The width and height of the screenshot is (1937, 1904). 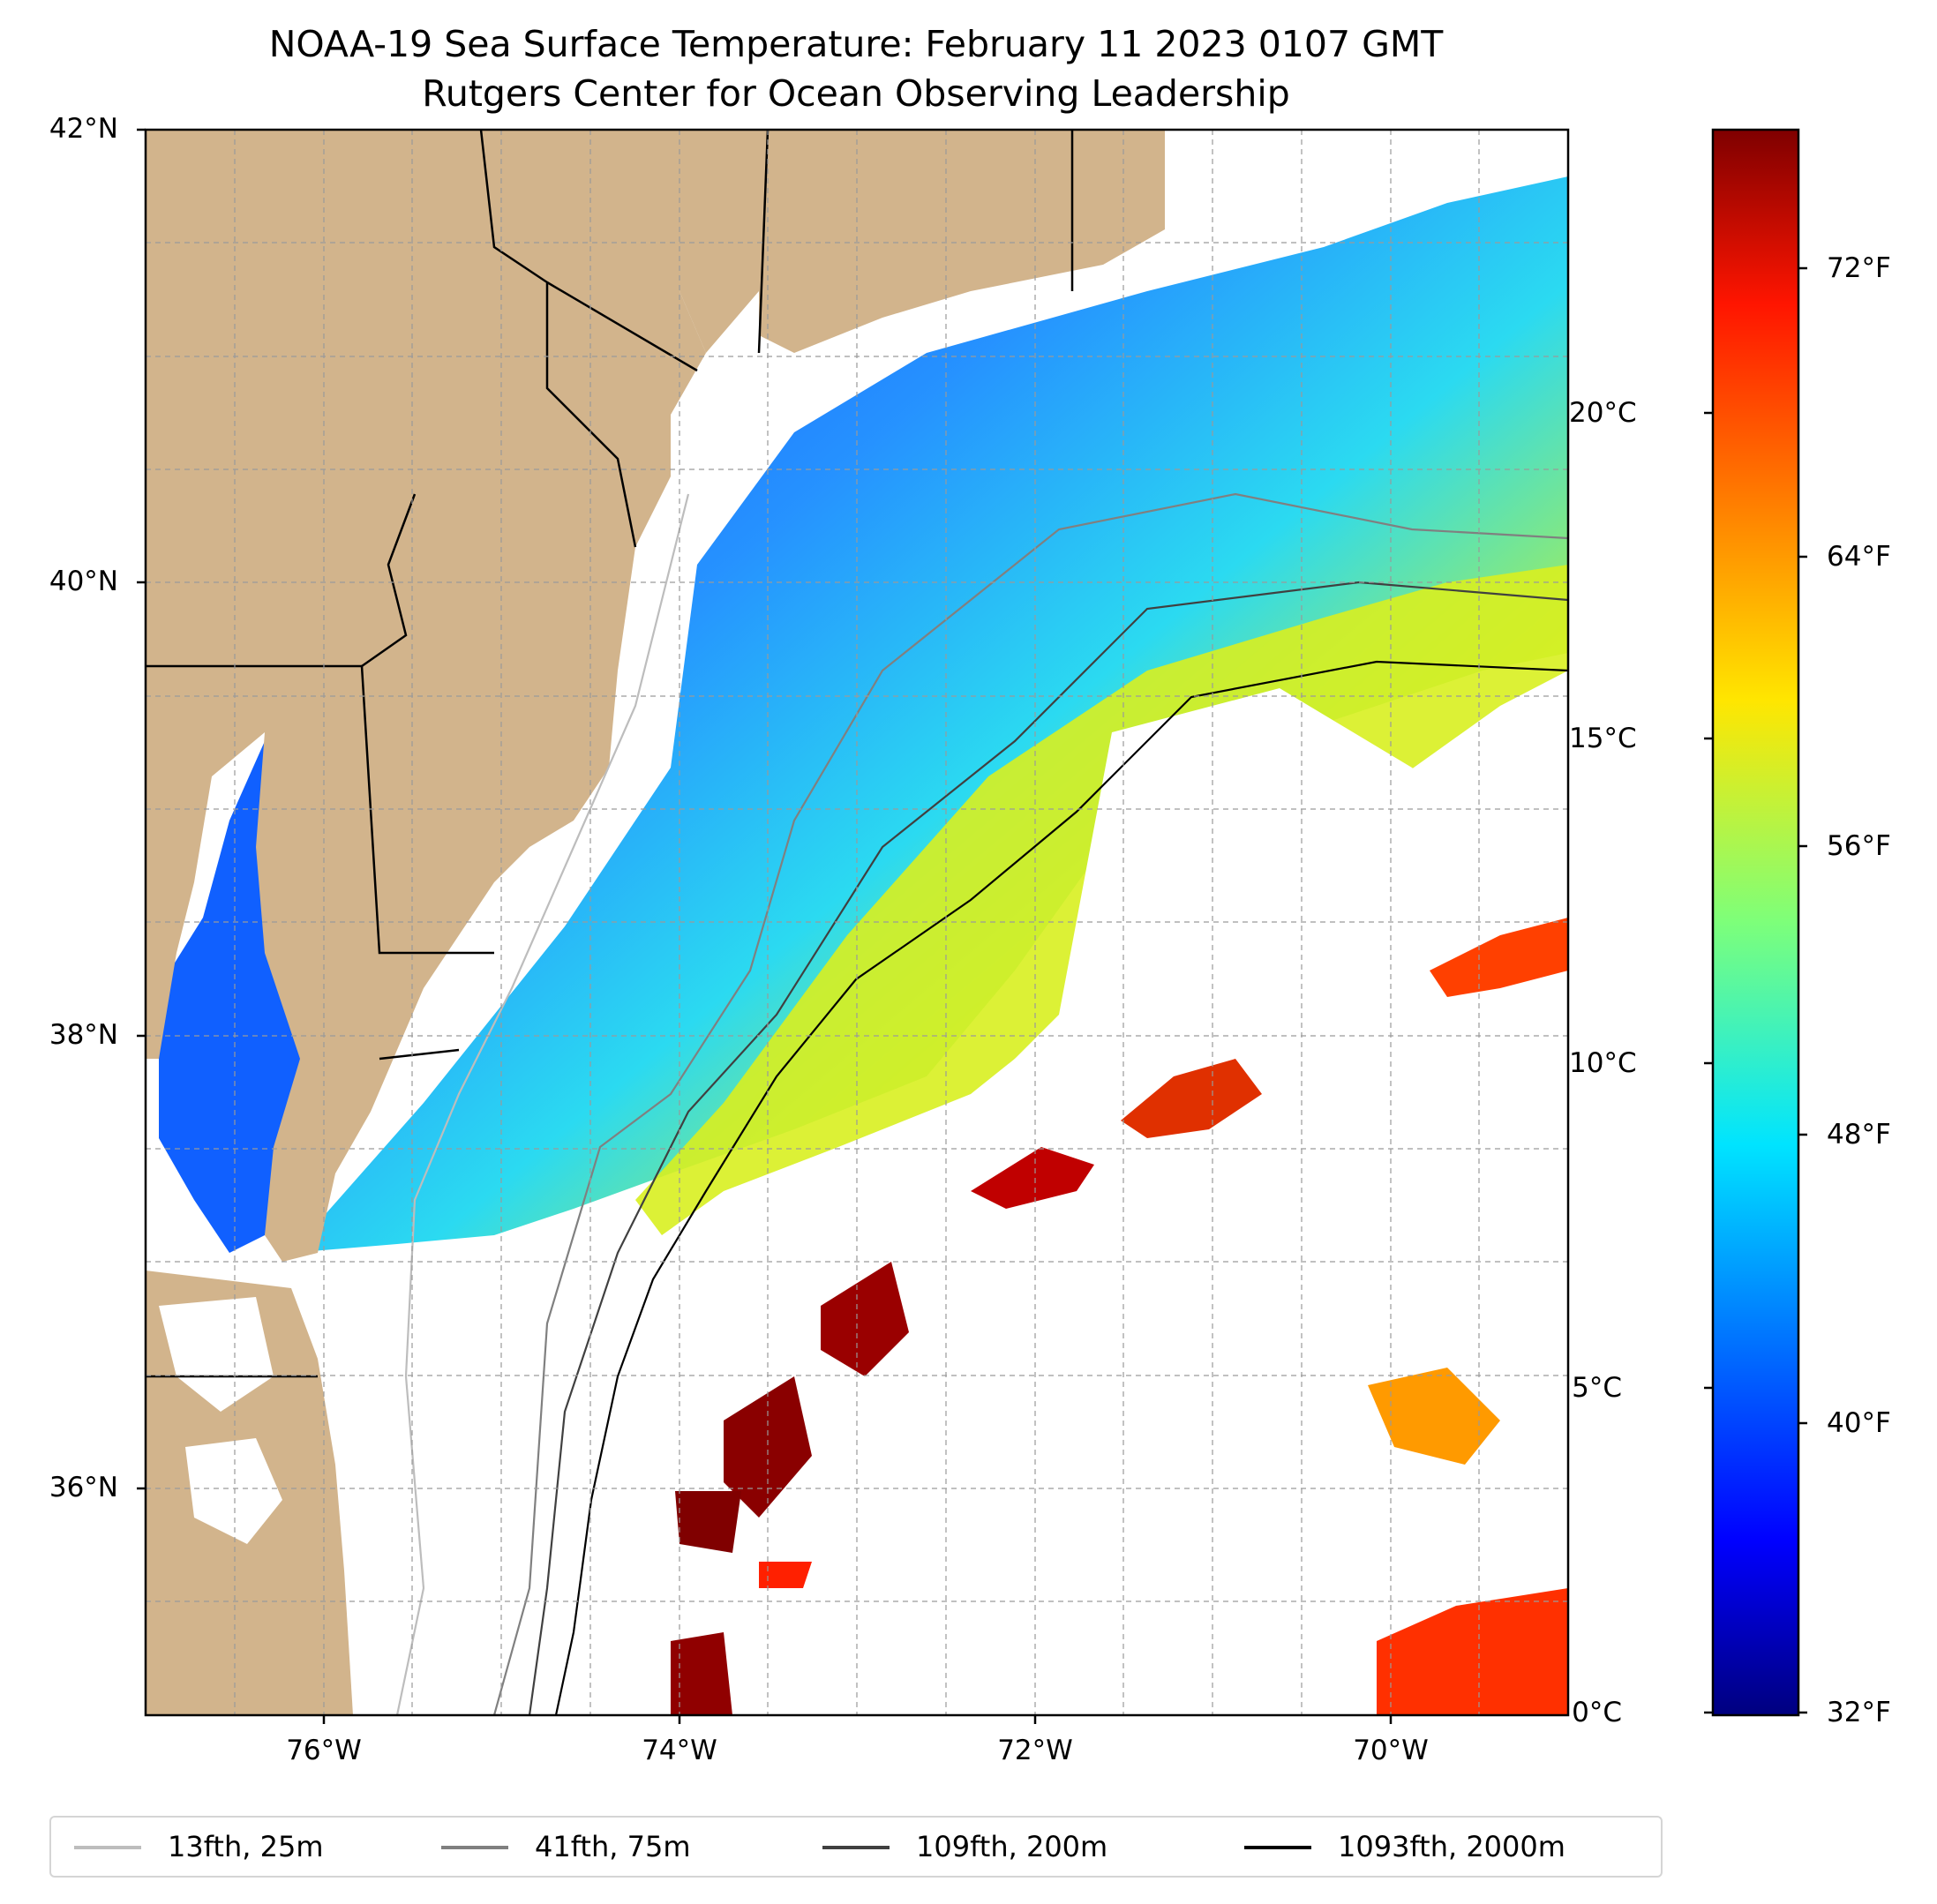 What do you see at coordinates (612, 1846) in the screenshot?
I see `legend-label: 41fth, 75m` at bounding box center [612, 1846].